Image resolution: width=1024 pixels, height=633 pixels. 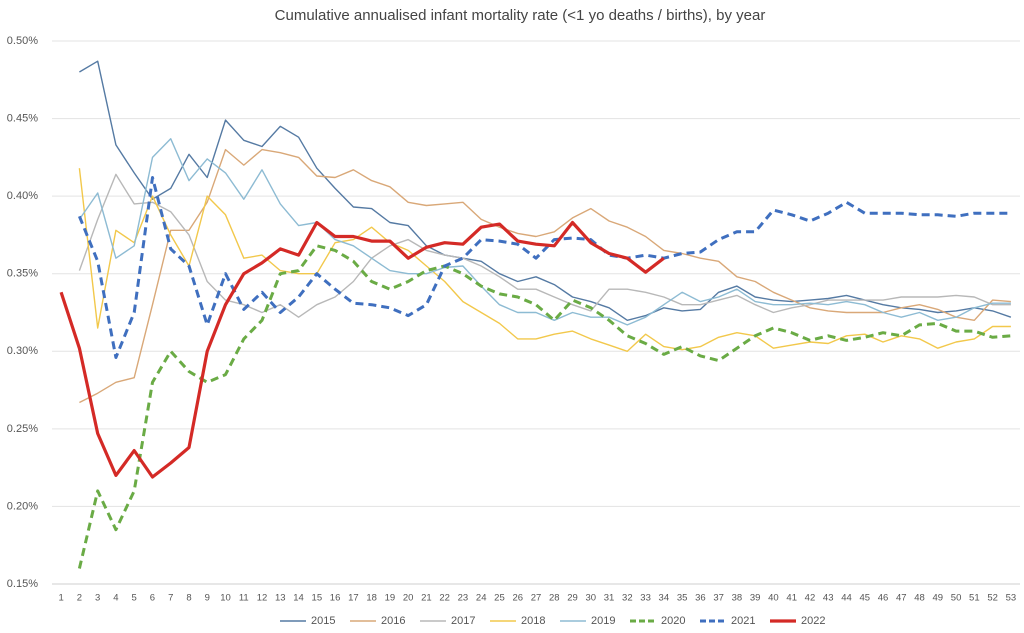 I want to click on x-tick-label: 5, so click(x=134, y=598).